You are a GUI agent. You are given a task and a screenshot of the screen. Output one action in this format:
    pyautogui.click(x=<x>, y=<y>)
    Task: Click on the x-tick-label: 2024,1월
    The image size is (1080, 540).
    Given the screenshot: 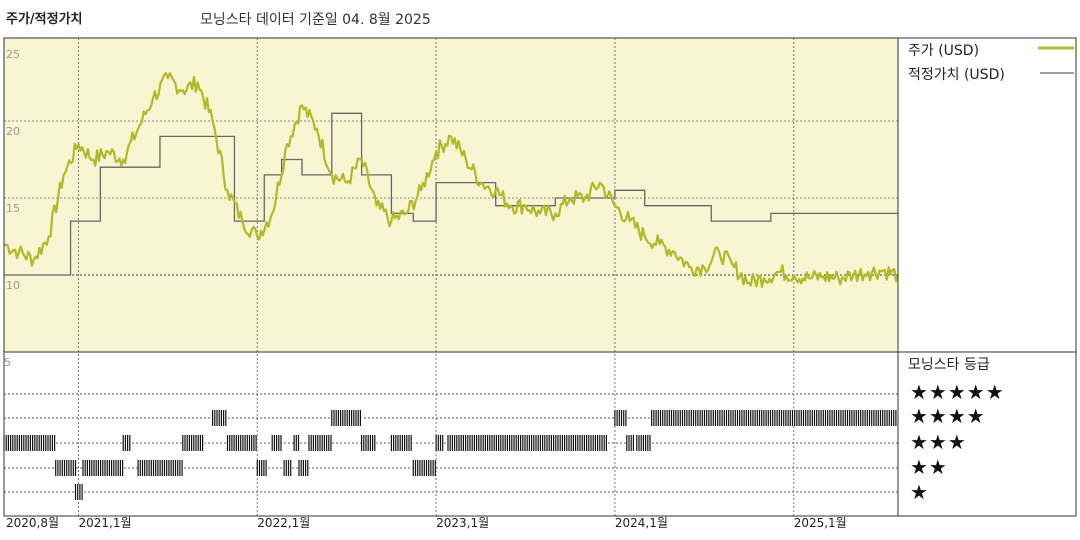 What is the action you would take?
    pyautogui.click(x=641, y=523)
    